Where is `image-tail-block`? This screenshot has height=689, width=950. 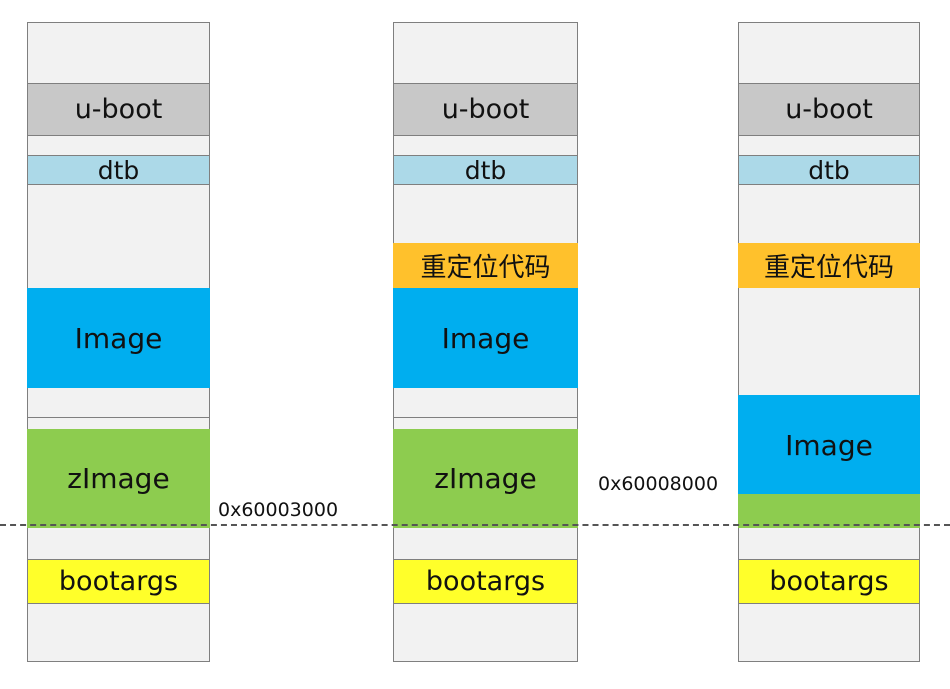
image-tail-block is located at coordinates (829, 511).